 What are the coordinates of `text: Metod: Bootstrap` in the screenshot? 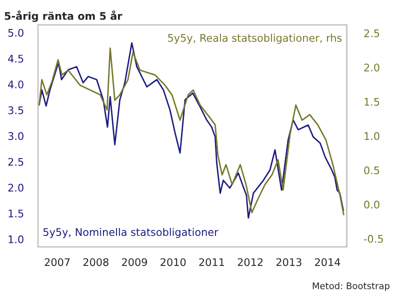 It's located at (351, 286).